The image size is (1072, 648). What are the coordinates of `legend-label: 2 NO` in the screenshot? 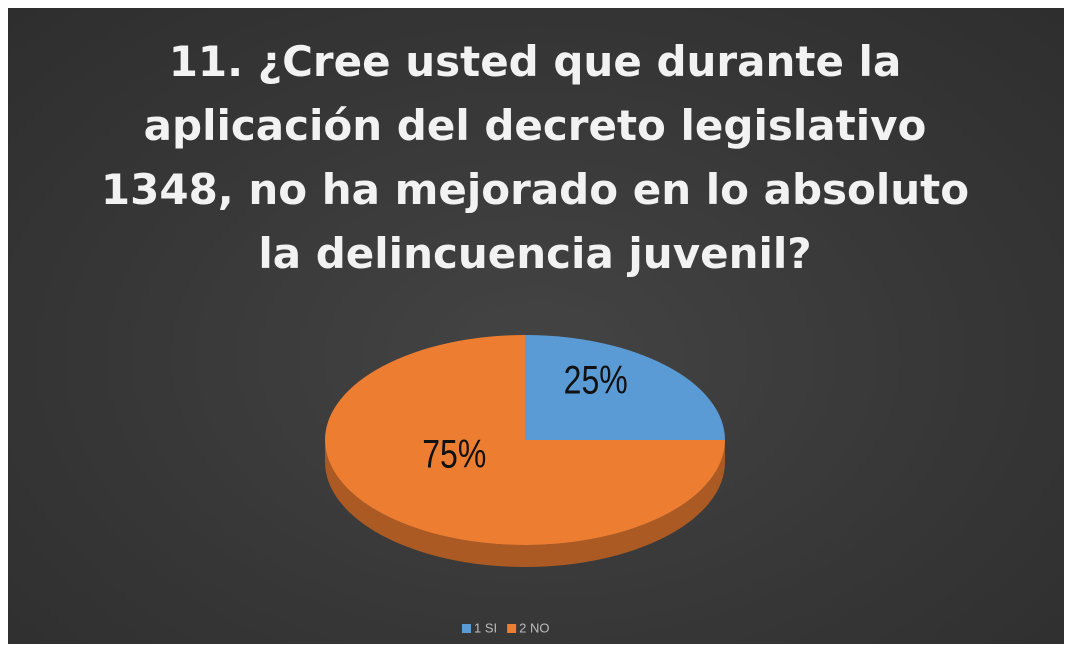 It's located at (534, 627).